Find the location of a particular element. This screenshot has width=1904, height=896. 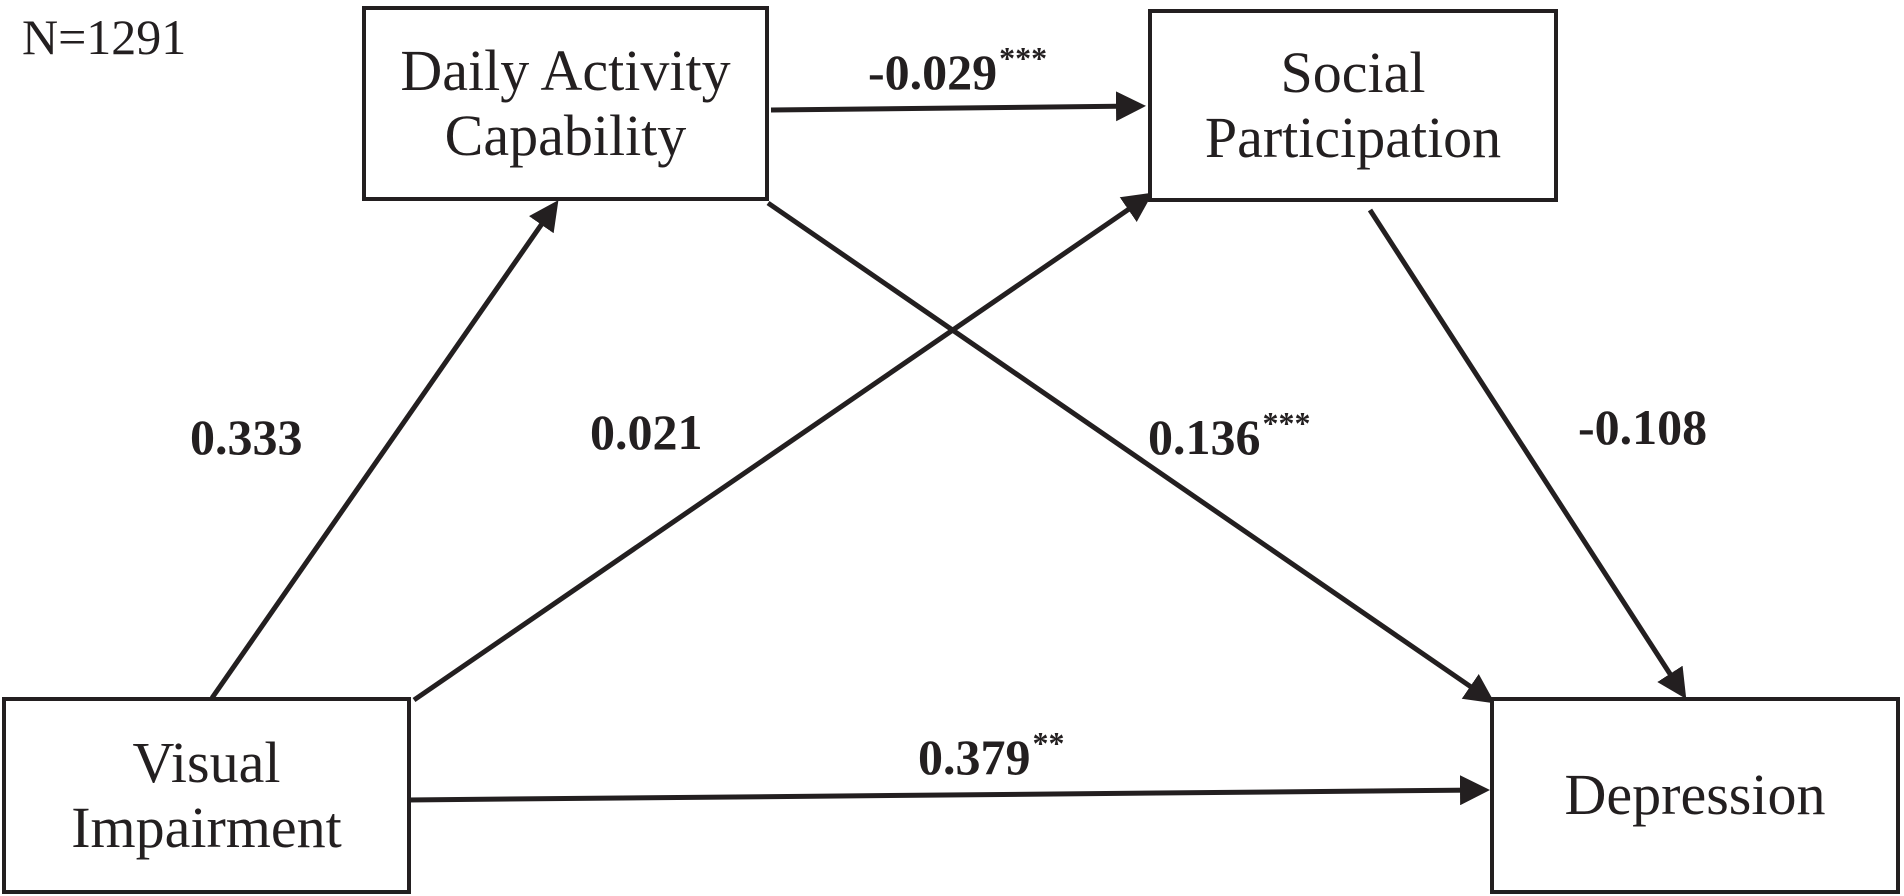

node-social-participation: Social Participation is located at coordinates (1353, 105).